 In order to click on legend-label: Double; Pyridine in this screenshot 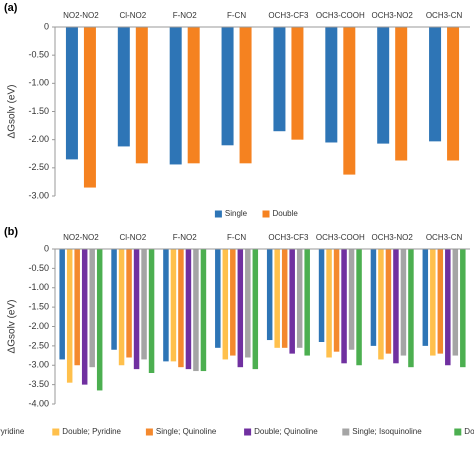, I will do `click(91, 431)`.